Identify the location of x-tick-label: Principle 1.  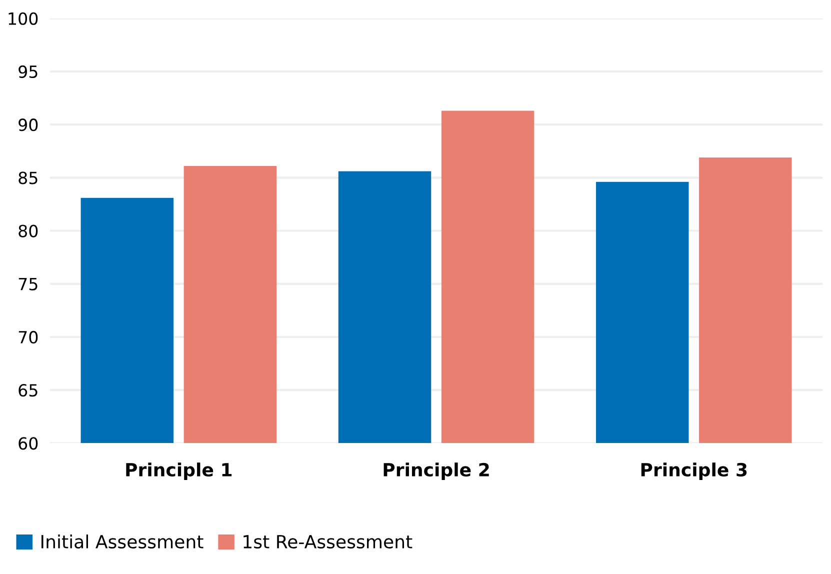
(179, 471).